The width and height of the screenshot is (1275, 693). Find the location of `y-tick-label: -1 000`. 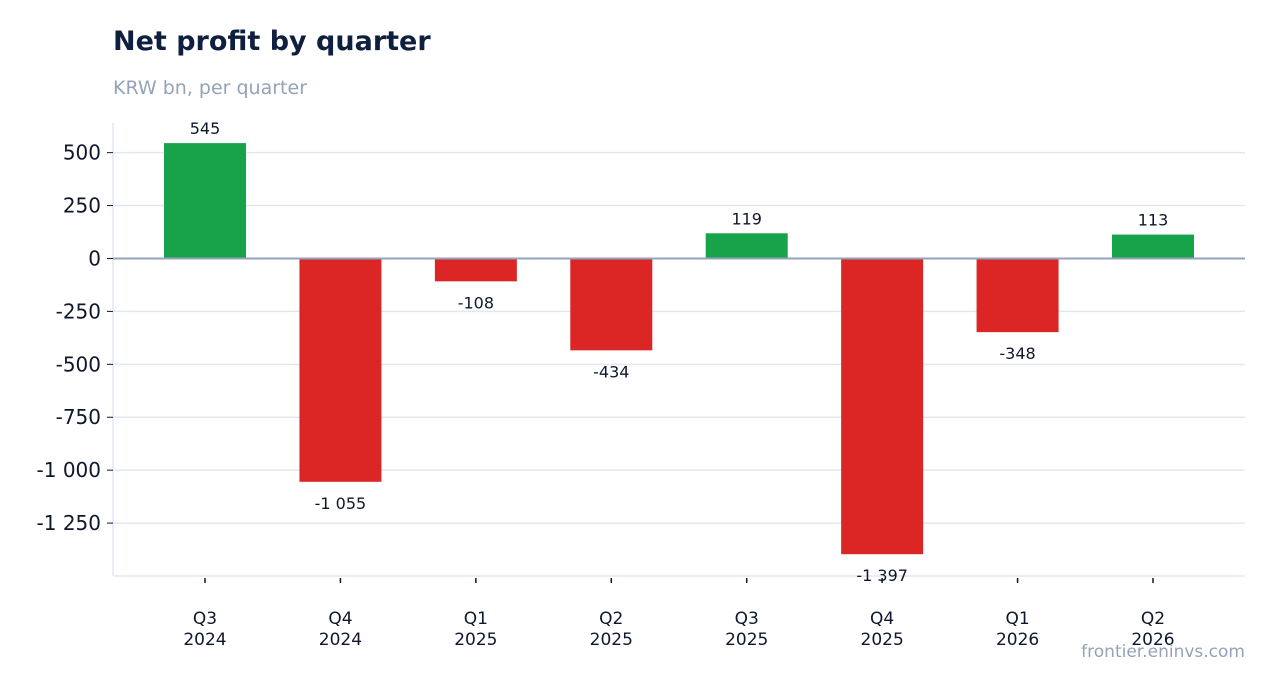

y-tick-label: -1 000 is located at coordinates (69, 470).